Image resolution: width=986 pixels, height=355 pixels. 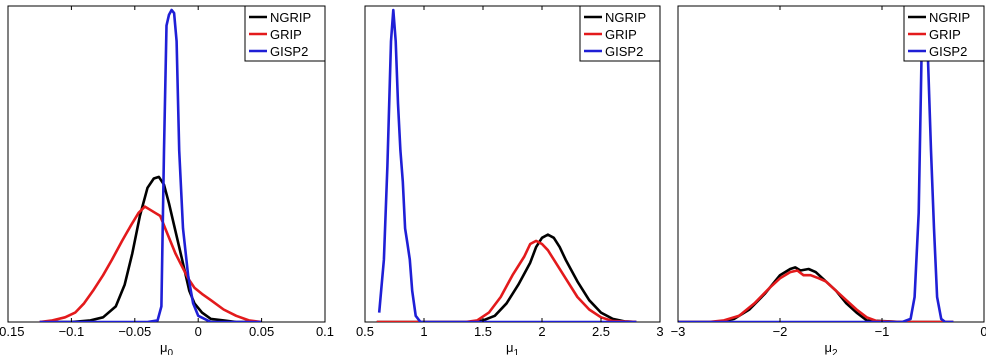 What do you see at coordinates (170, 351) in the screenshot?
I see `x-axis-label-subscript: 0` at bounding box center [170, 351].